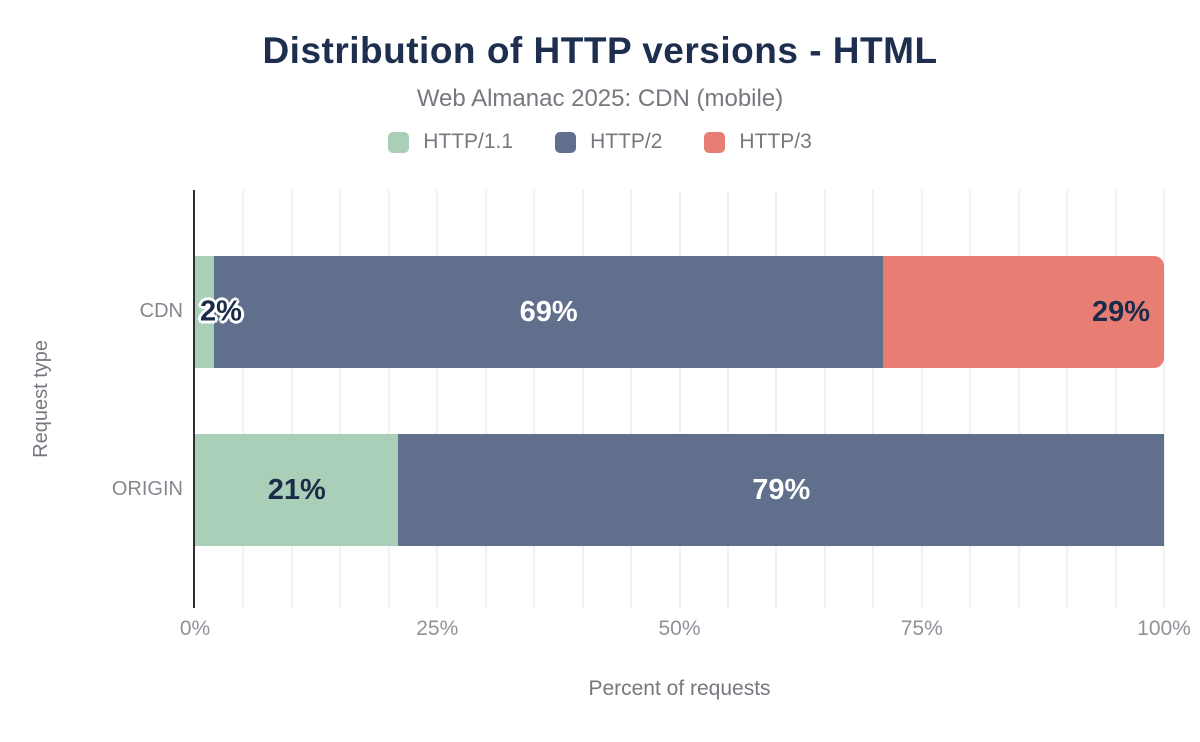  Describe the element at coordinates (626, 141) in the screenshot. I see `legend-label: HTTP/2` at that location.